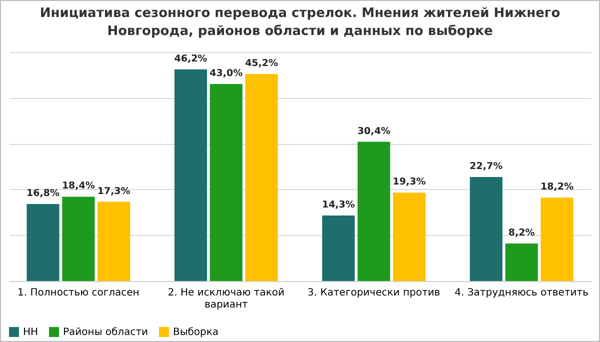  Describe the element at coordinates (114, 191) in the screenshot. I see `data-label: 17,3%` at that location.